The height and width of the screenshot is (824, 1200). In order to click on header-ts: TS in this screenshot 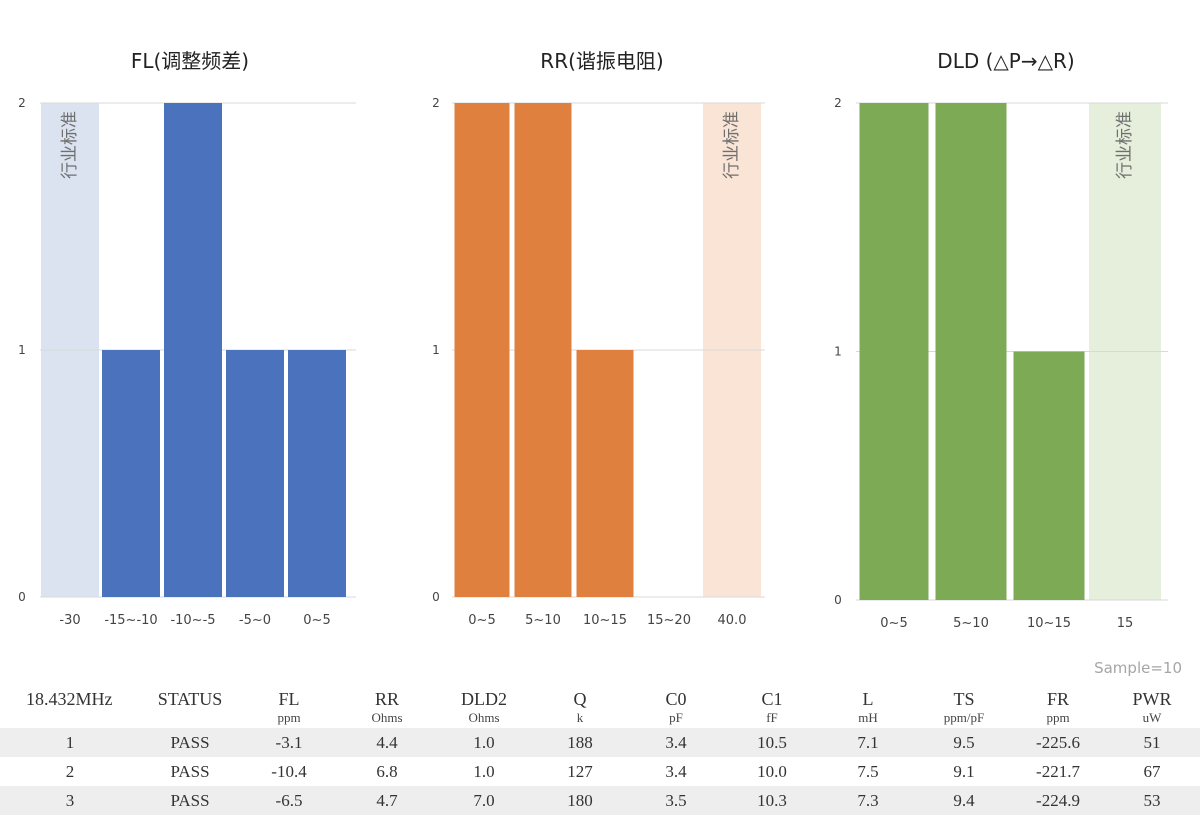, I will do `click(964, 699)`.